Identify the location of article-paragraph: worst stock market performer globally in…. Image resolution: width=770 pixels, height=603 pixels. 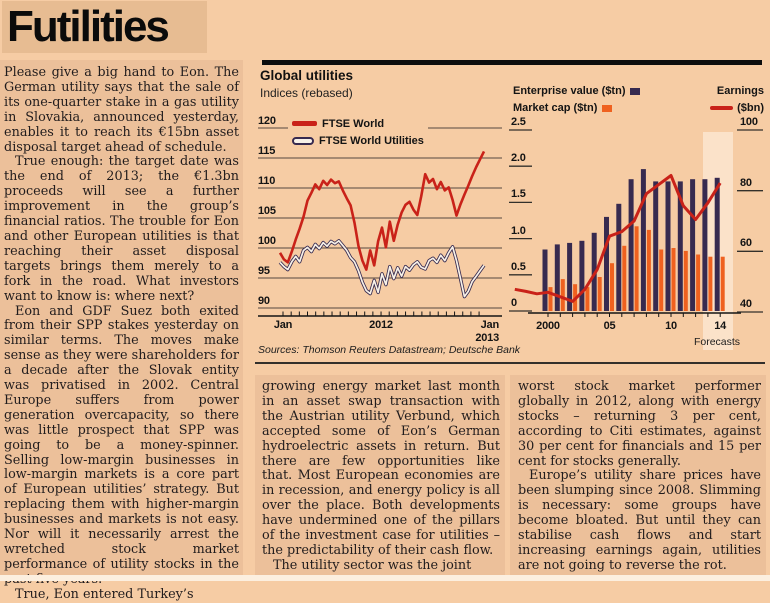
(639, 424).